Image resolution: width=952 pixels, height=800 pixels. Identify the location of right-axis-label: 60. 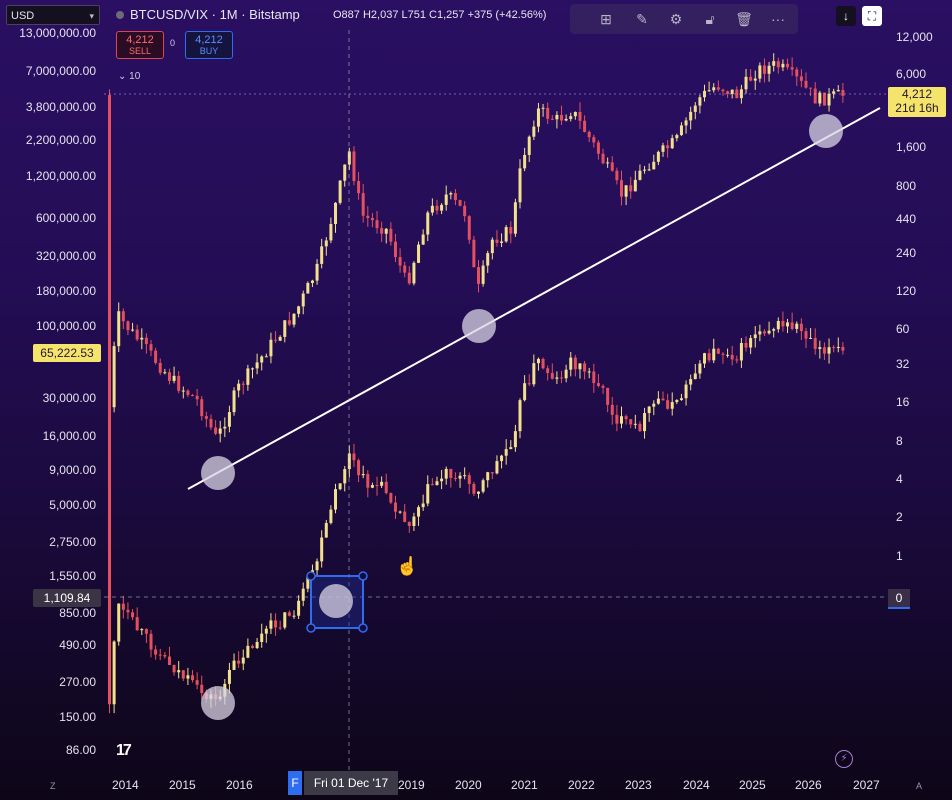
(903, 329).